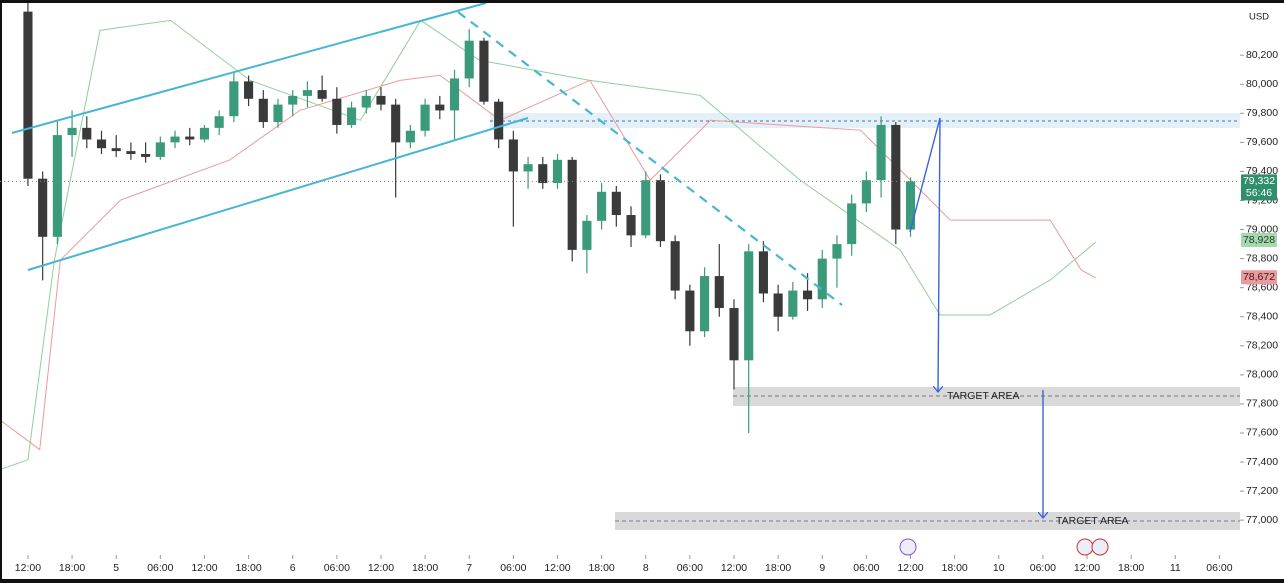 The width and height of the screenshot is (1284, 583). What do you see at coordinates (1262, 171) in the screenshot?
I see `y-tick-label: 79,400` at bounding box center [1262, 171].